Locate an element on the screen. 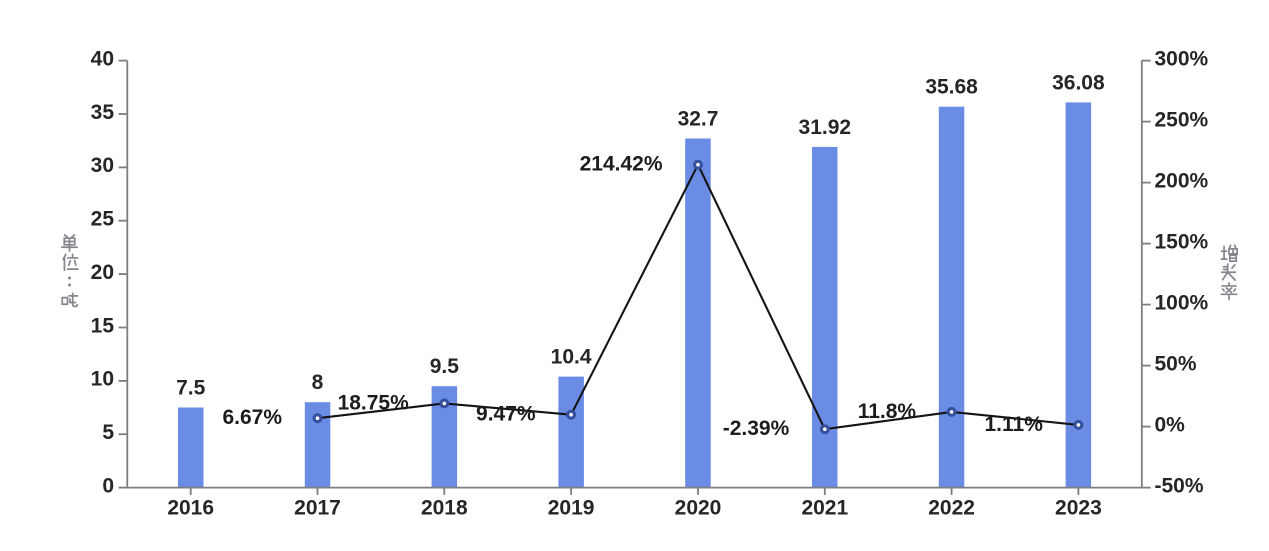  svg-text: 32.7 is located at coordinates (698, 119).